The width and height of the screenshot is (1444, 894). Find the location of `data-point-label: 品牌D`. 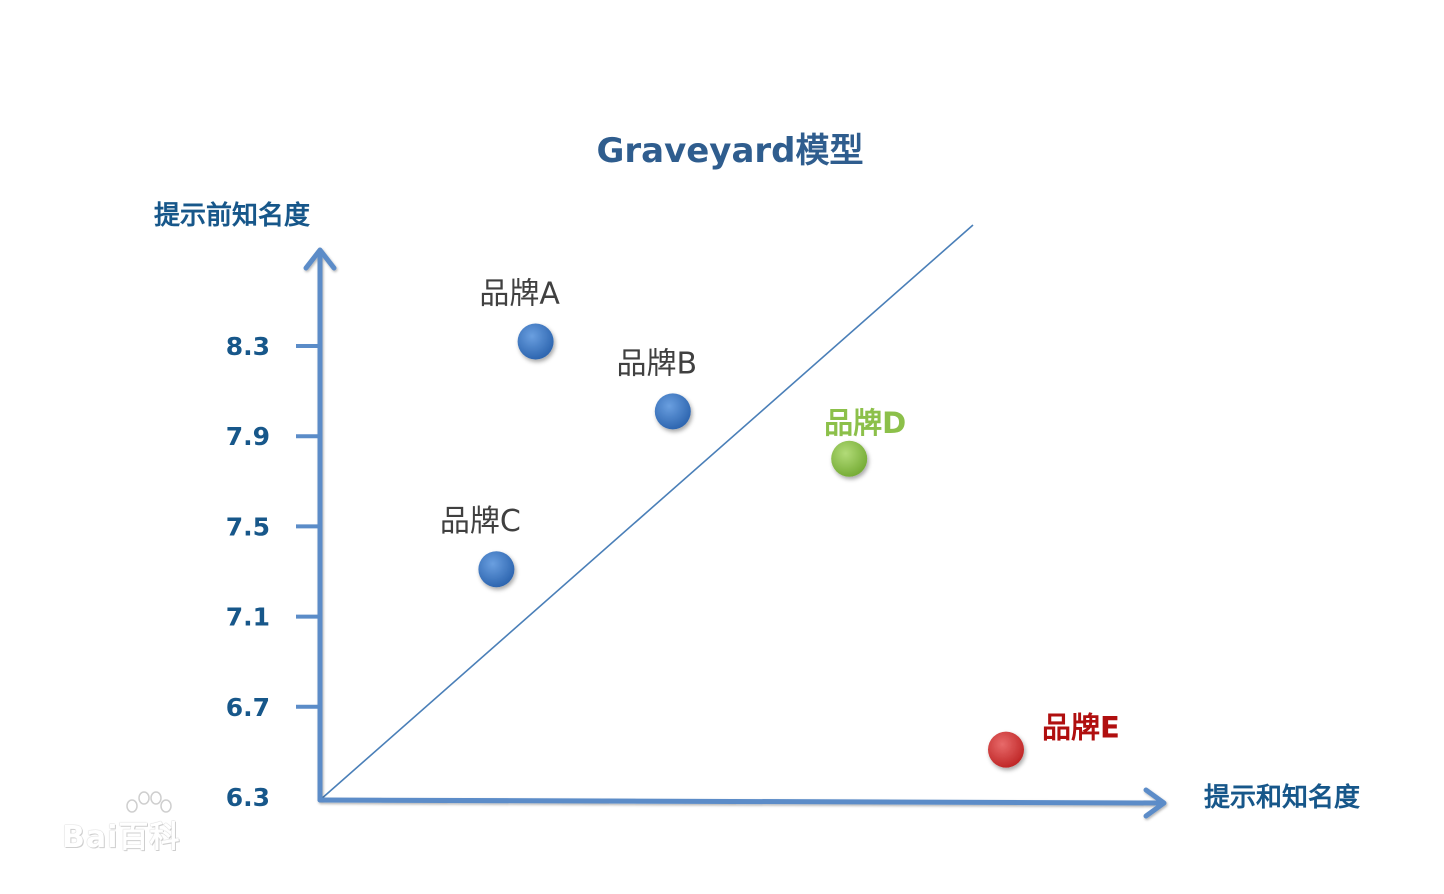

data-point-label: 品牌D is located at coordinates (865, 423).